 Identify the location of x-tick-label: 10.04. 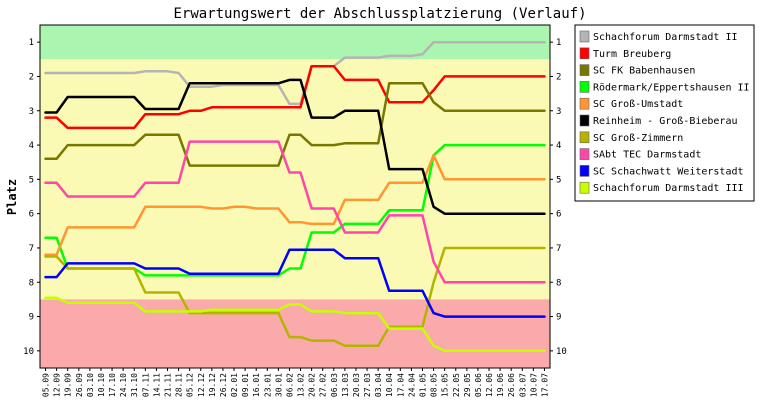
(389, 385).